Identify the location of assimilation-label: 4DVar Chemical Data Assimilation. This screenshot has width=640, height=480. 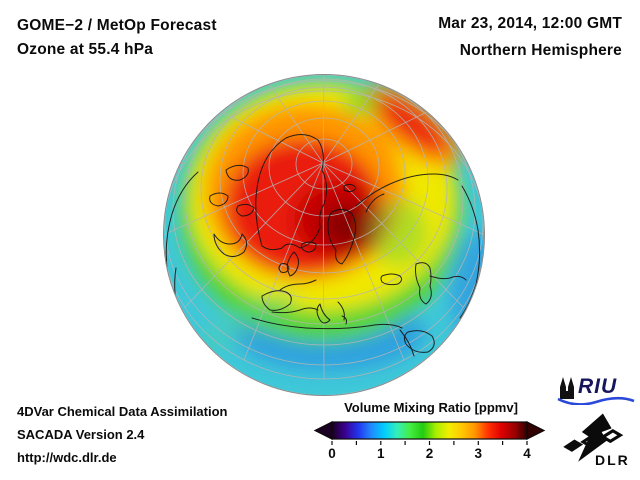
(122, 411).